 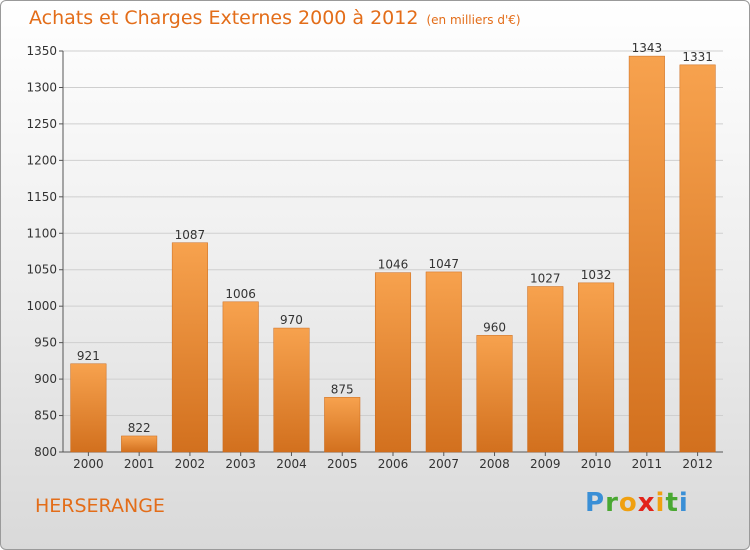 I want to click on chart-subtitle: (en milliers d'€), so click(x=473, y=20).